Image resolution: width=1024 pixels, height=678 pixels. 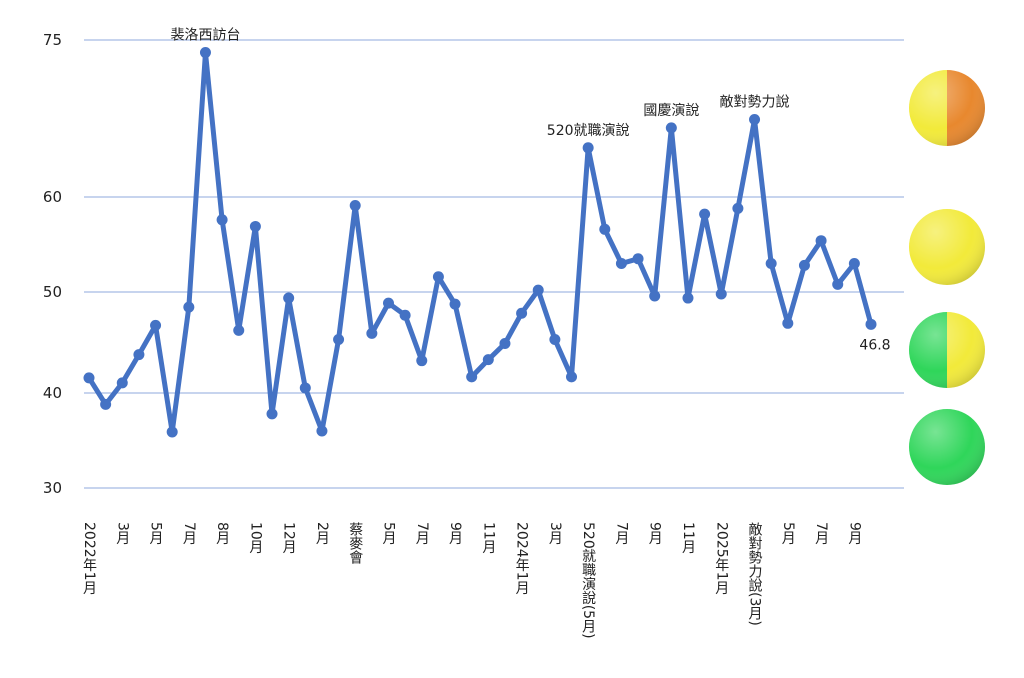 What do you see at coordinates (874, 345) in the screenshot?
I see `annotation-label: 46.8` at bounding box center [874, 345].